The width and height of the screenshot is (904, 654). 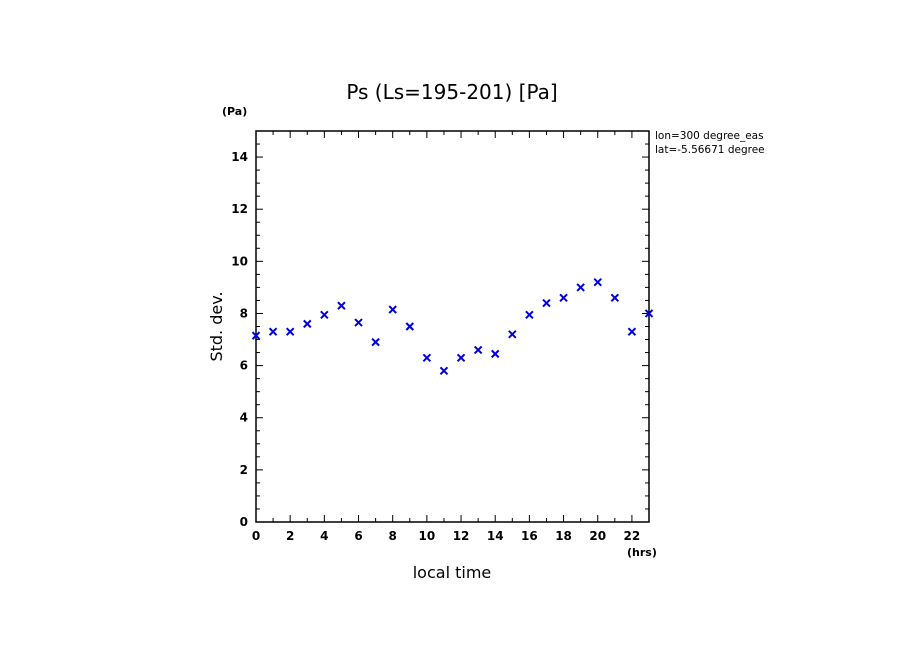 I want to click on y-tick-label: 8, so click(x=244, y=313).